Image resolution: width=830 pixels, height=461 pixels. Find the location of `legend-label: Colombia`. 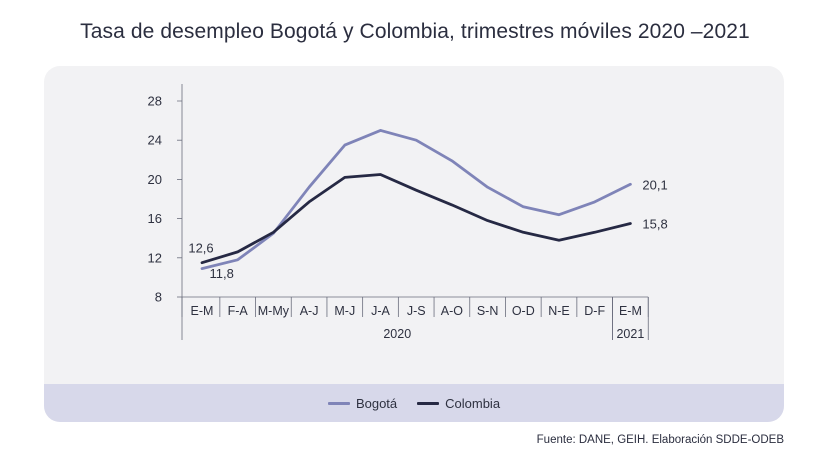

legend-label: Colombia is located at coordinates (473, 403).